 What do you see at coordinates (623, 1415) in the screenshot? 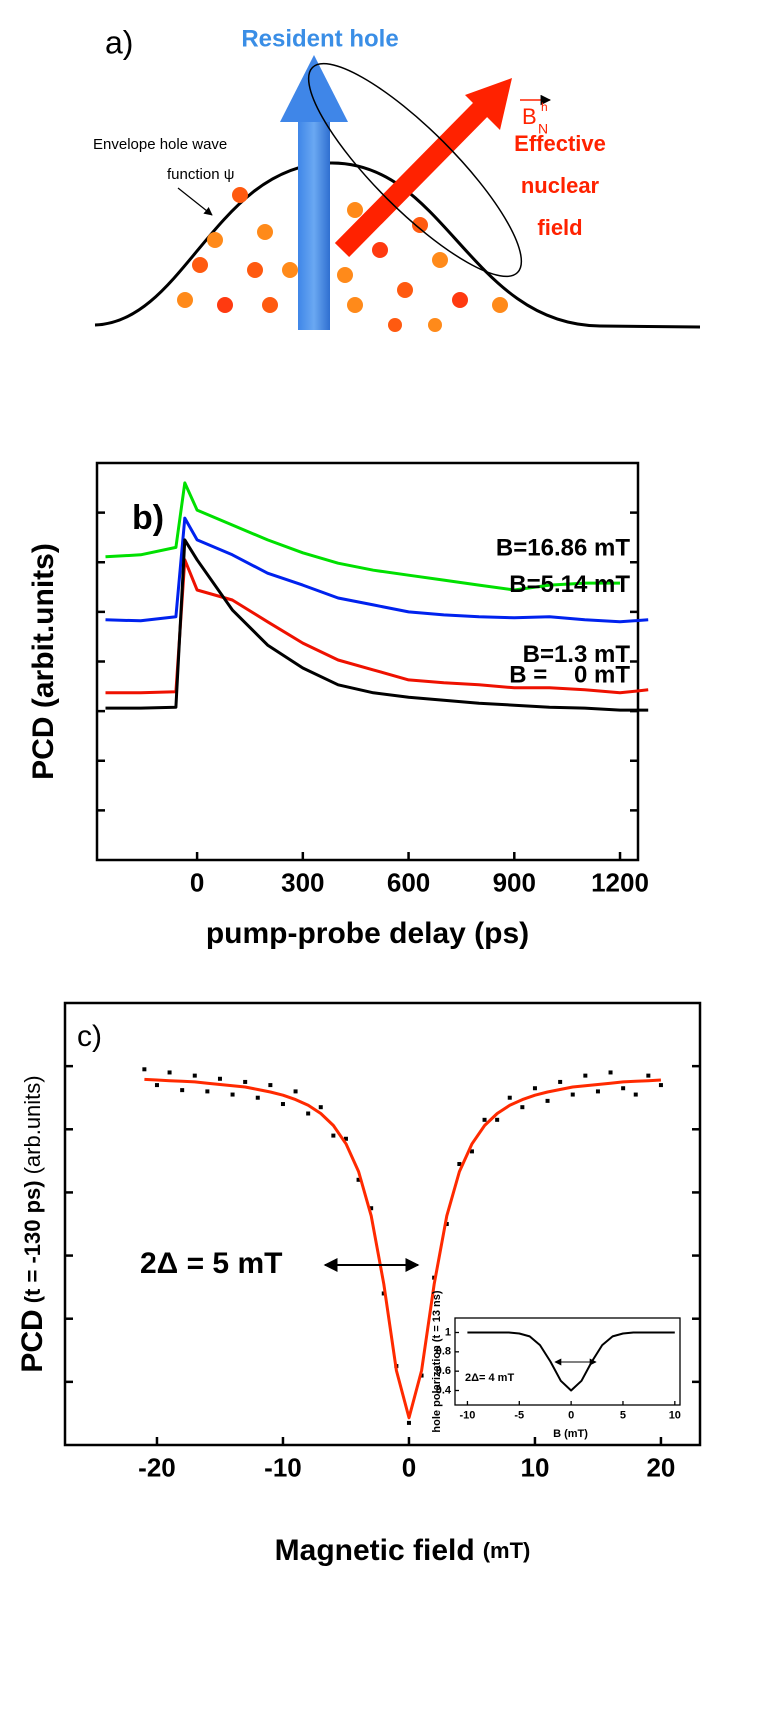
I see `x-tick-label: 5` at bounding box center [623, 1415].